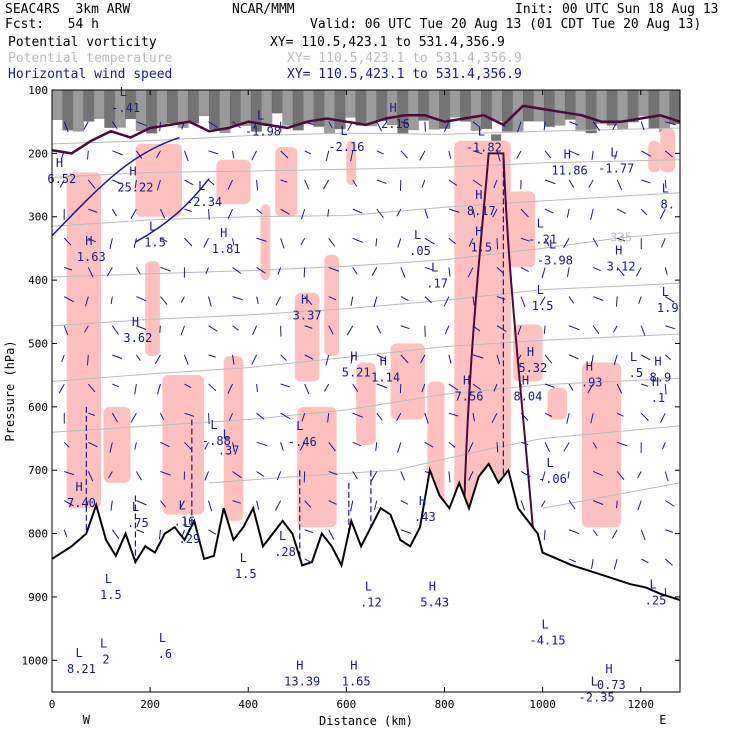 The image size is (740, 740). Describe the element at coordinates (172, 210) in the screenshot. I see `wind-speed-contour` at that location.